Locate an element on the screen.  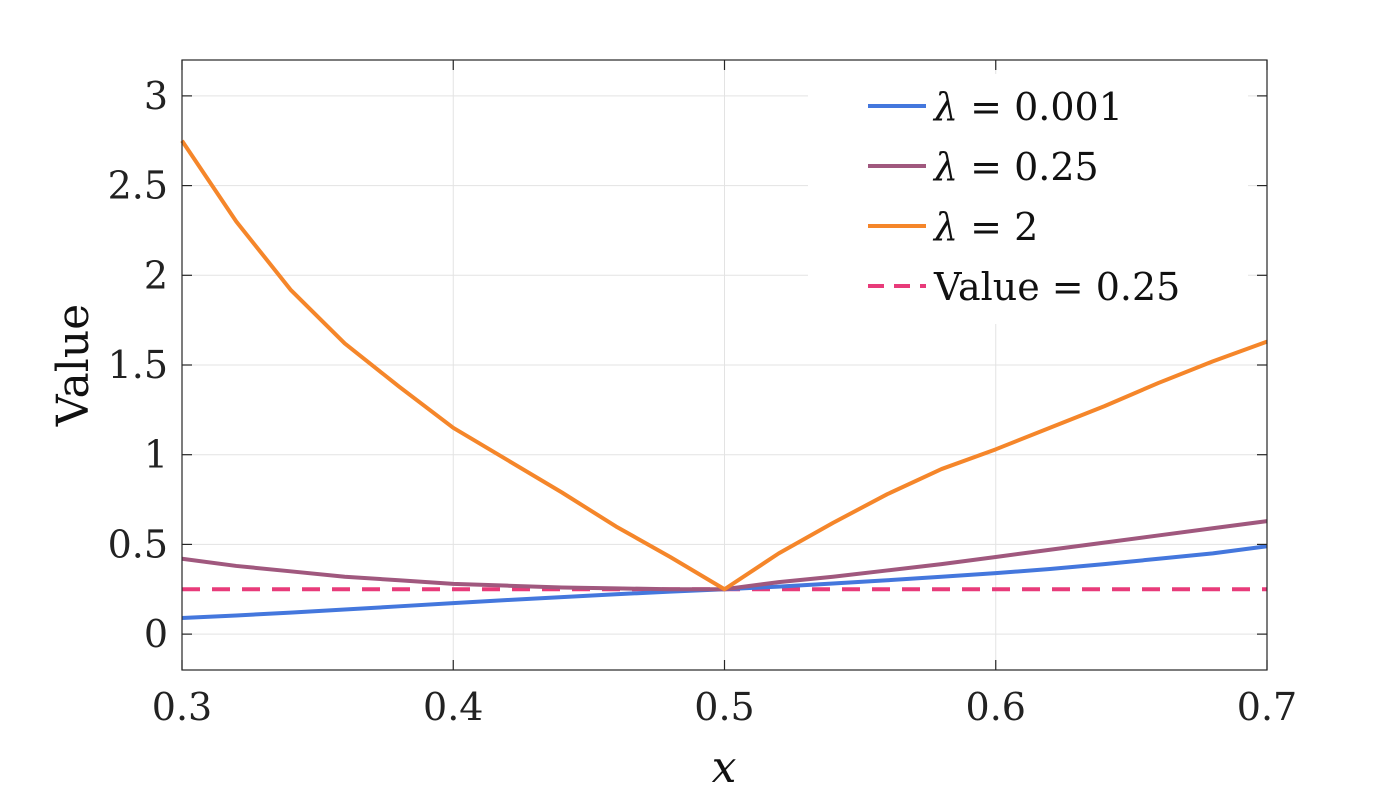
y-tick-label: 1 is located at coordinates (156, 455).